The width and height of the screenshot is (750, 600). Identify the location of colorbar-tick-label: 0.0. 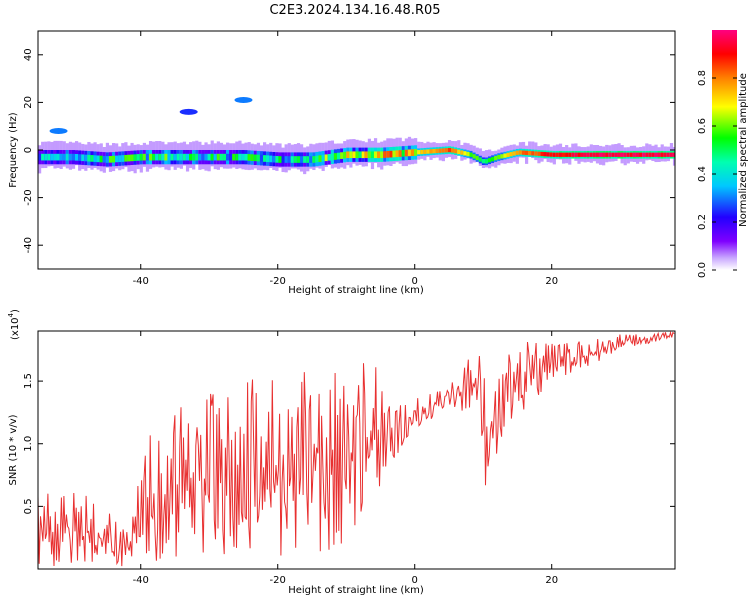
(702, 270).